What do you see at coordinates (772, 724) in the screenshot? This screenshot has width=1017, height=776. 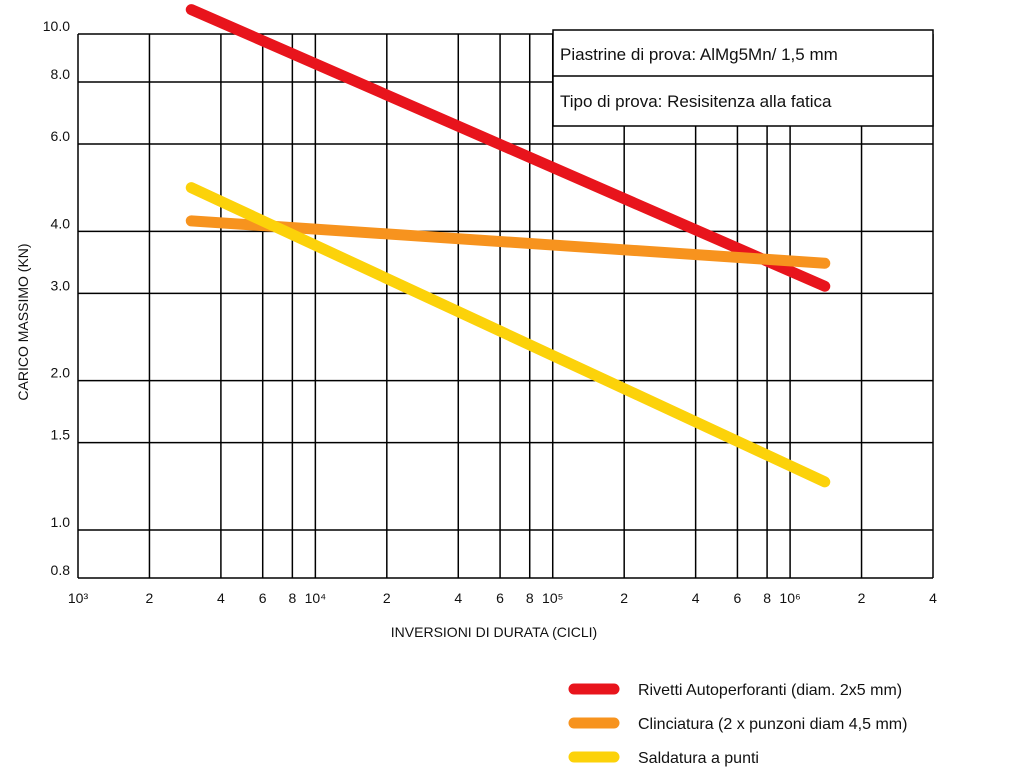 I see `legend-label-2: Clinciatura (2 x punzoni diam 4,5 mm)` at bounding box center [772, 724].